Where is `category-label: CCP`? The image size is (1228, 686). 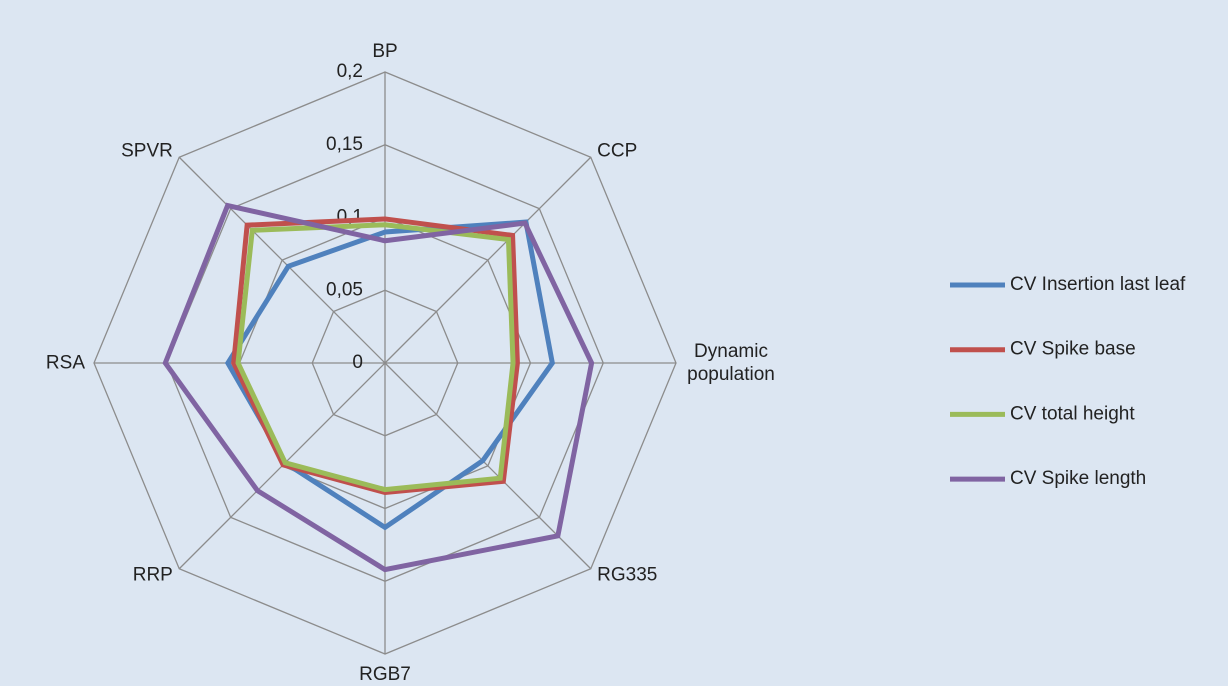
category-label: CCP is located at coordinates (617, 151).